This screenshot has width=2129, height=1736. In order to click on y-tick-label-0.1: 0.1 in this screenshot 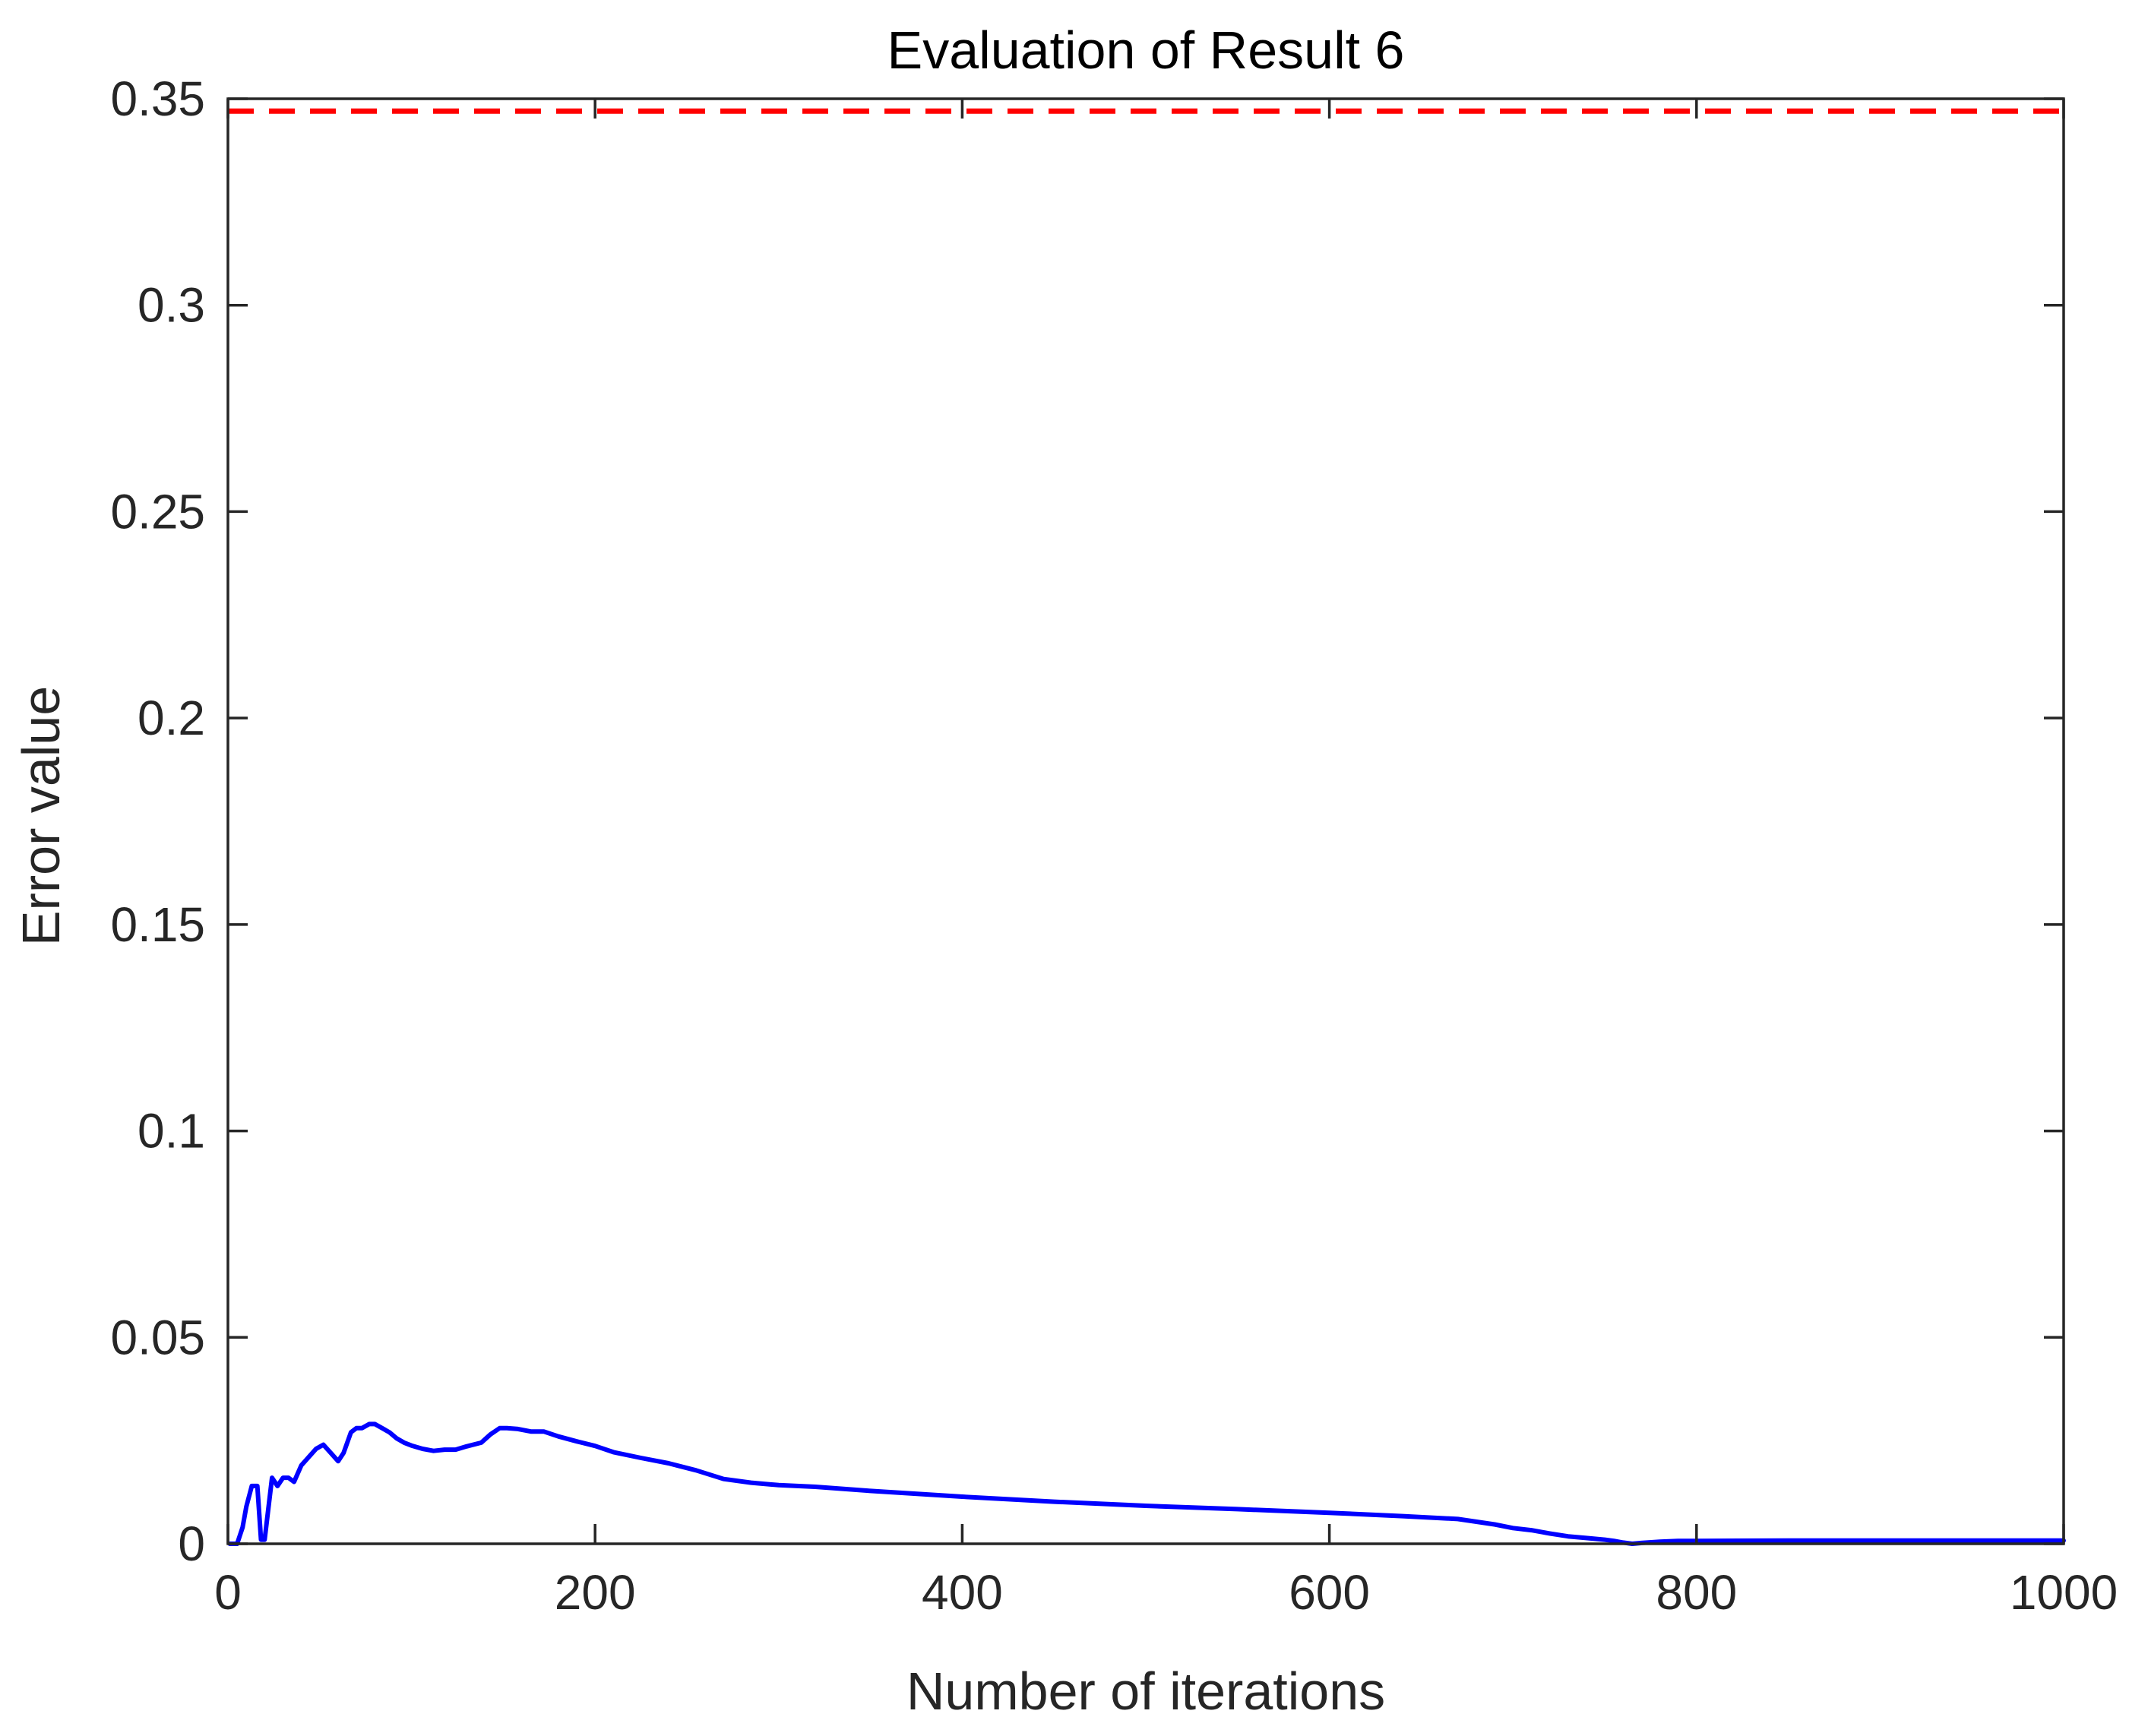, I will do `click(171, 1131)`.